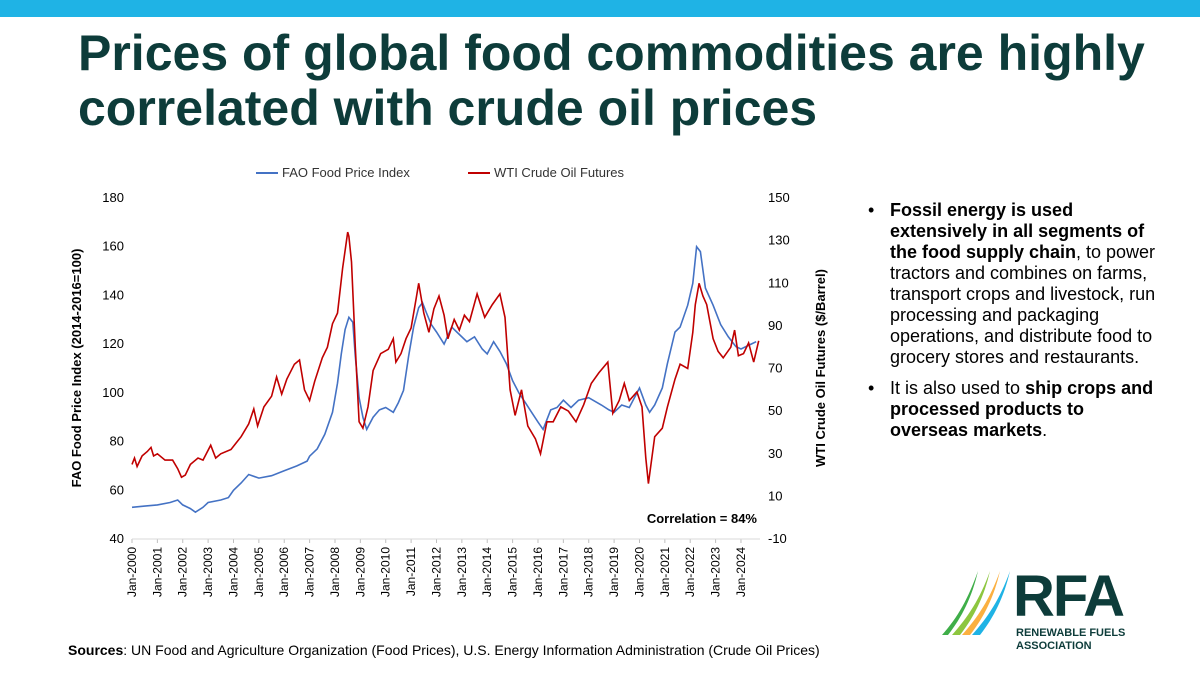  What do you see at coordinates (614, 572) in the screenshot?
I see `x-tick-label: Jan-2019` at bounding box center [614, 572].